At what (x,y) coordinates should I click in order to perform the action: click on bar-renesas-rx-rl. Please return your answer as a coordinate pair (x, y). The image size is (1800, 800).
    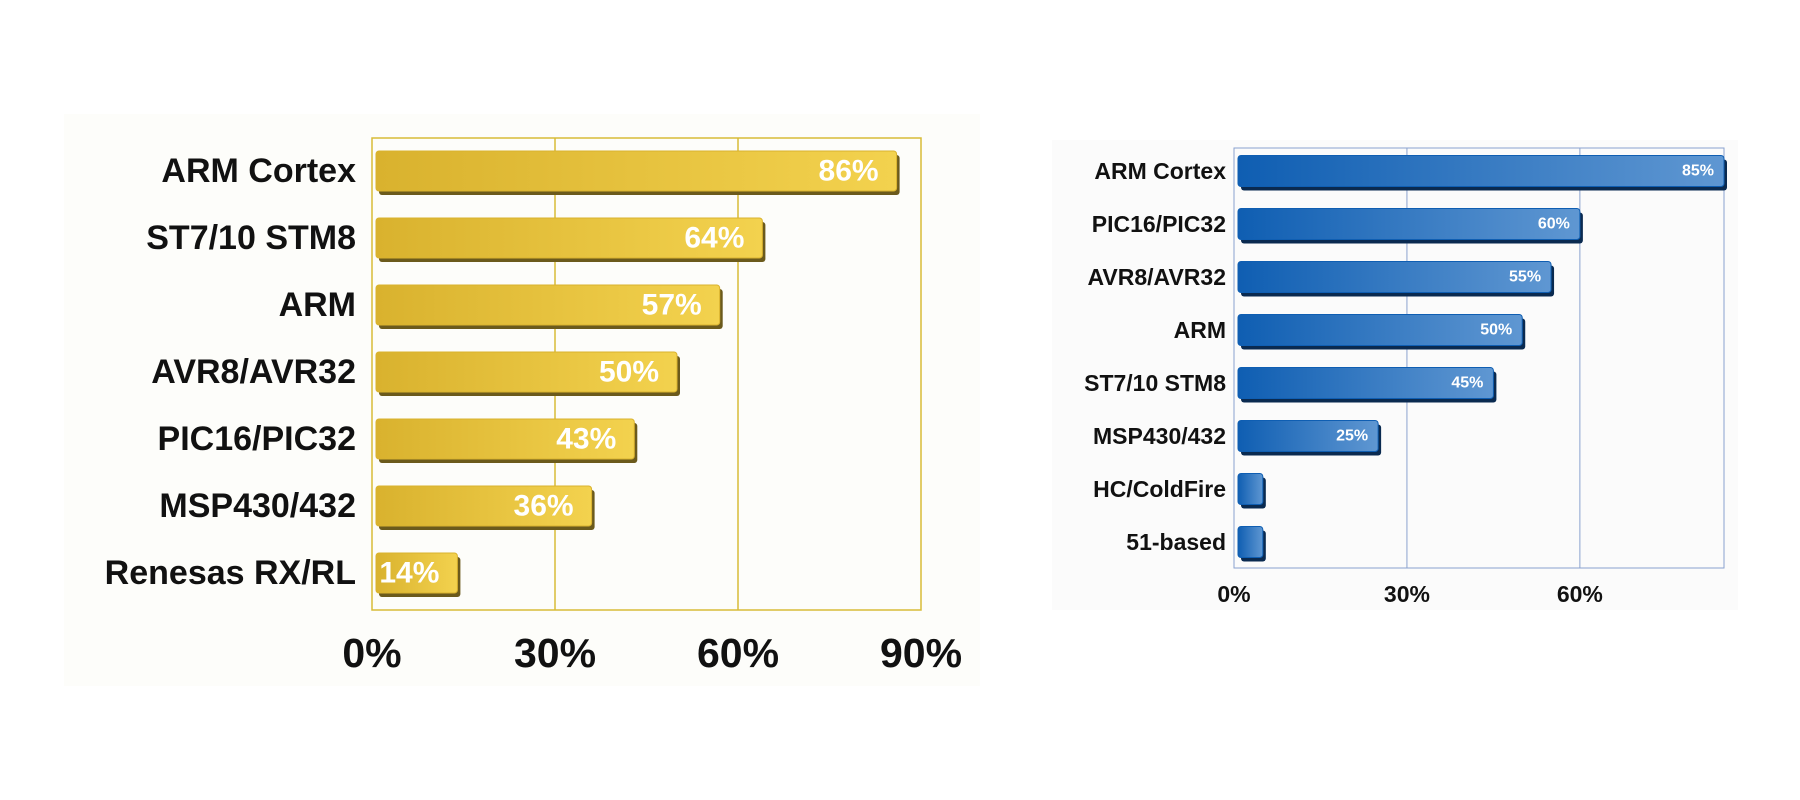
    Looking at the image, I should click on (416, 573).